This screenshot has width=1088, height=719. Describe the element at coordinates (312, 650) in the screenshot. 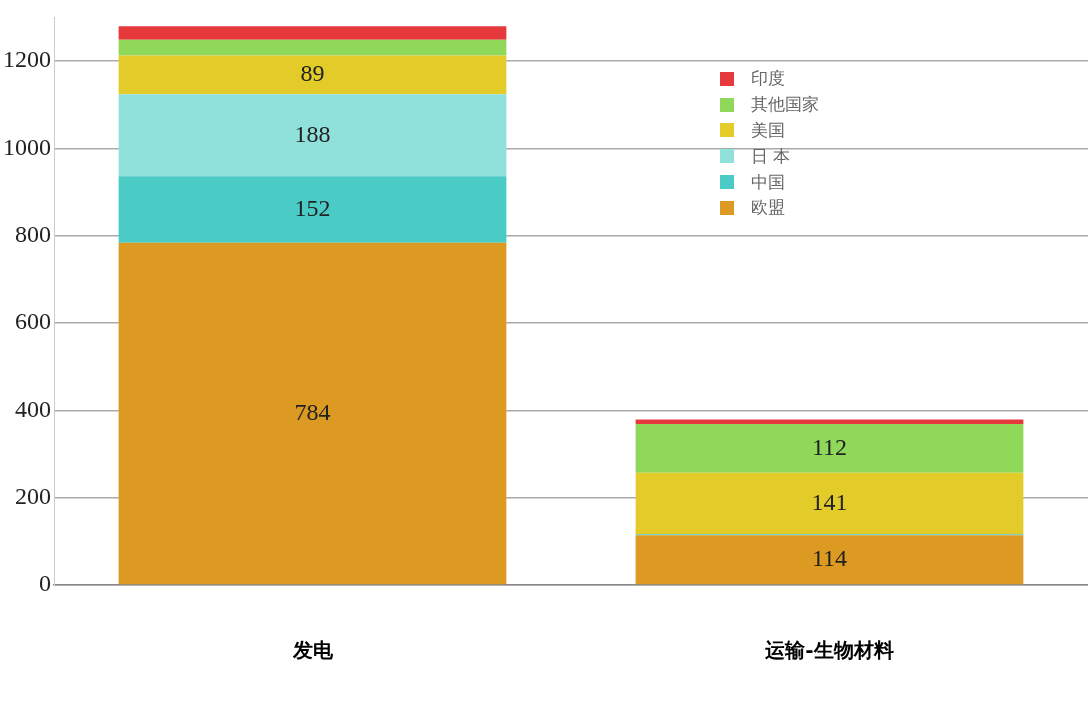

I see `x-tick-label: 发电` at that location.